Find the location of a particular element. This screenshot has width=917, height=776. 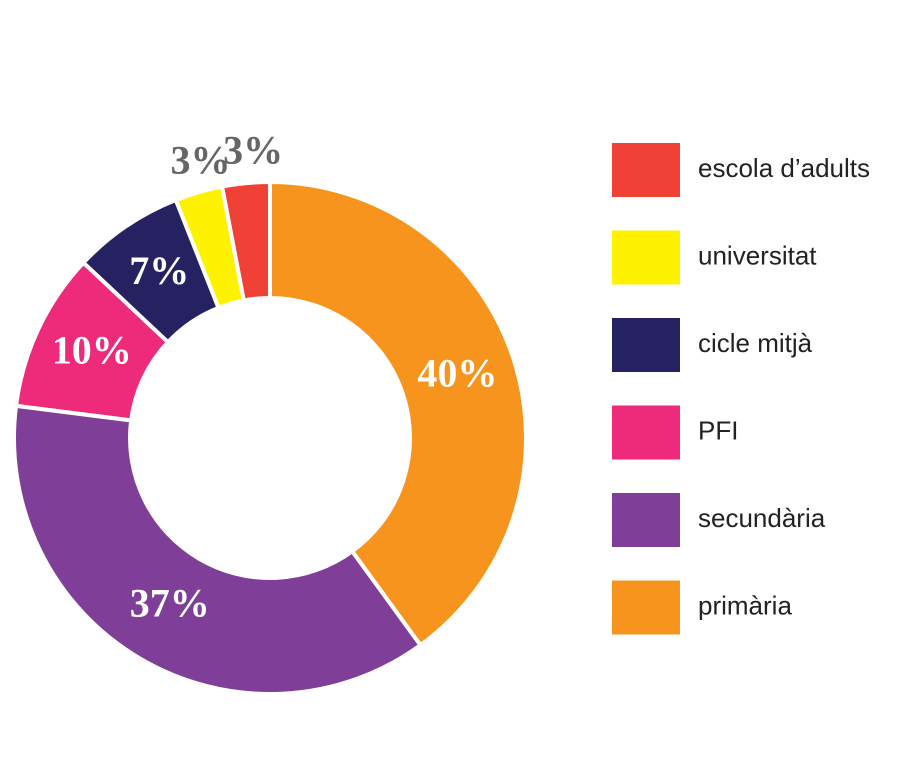

legend-label: universitat is located at coordinates (757, 255).